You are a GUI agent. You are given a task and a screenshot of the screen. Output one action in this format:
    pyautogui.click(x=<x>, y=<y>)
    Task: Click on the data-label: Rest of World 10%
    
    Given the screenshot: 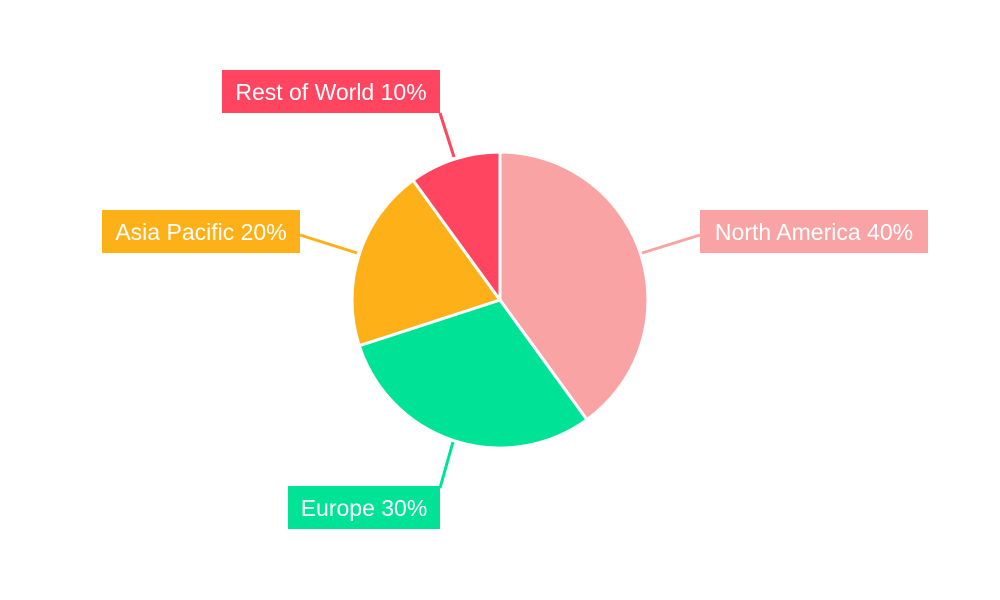 What is the action you would take?
    pyautogui.click(x=330, y=92)
    